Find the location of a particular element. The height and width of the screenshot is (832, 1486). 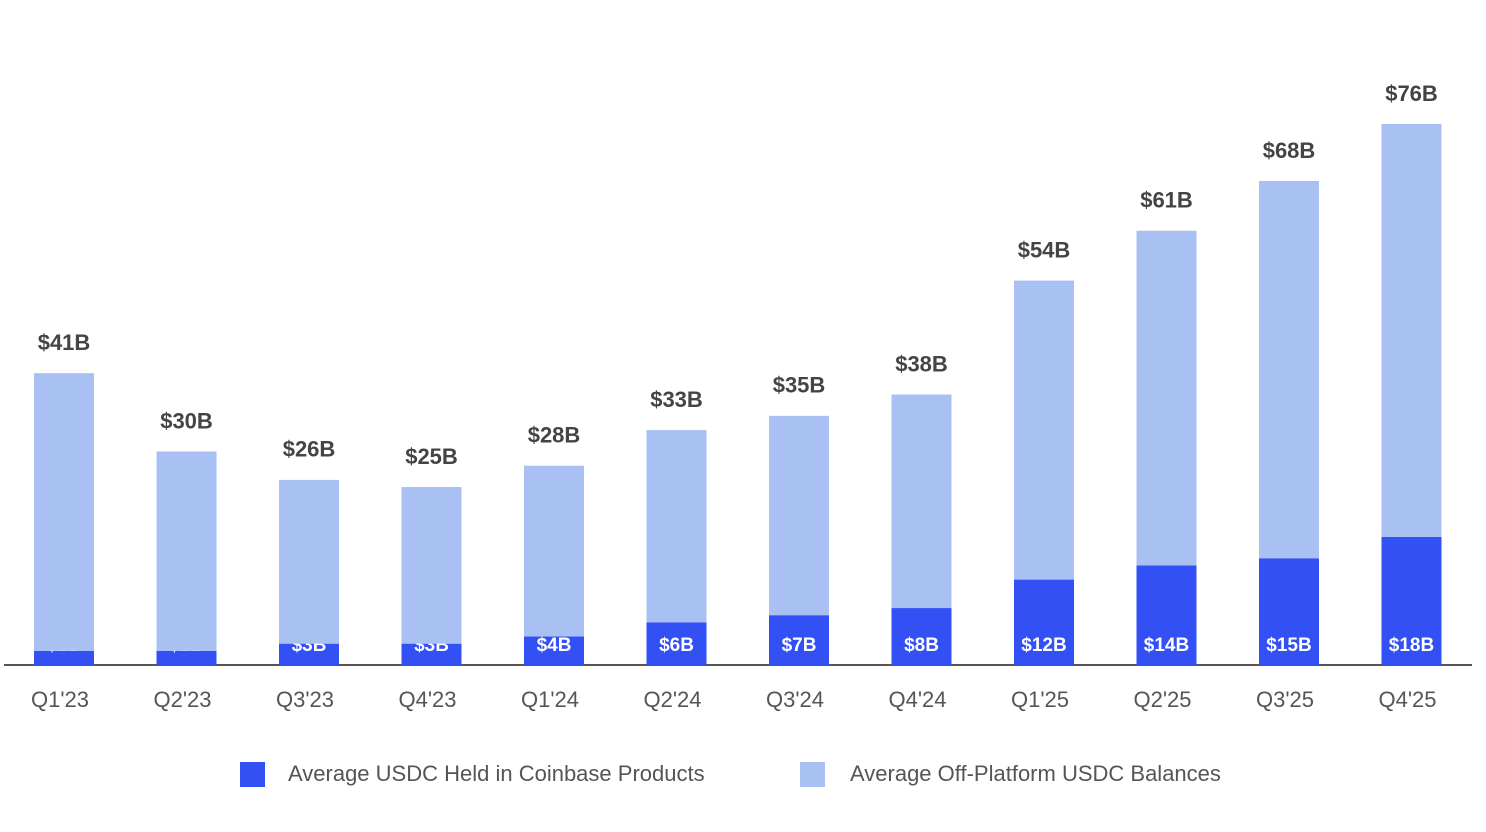

x-tick-label: Q2'25 is located at coordinates (1162, 699).